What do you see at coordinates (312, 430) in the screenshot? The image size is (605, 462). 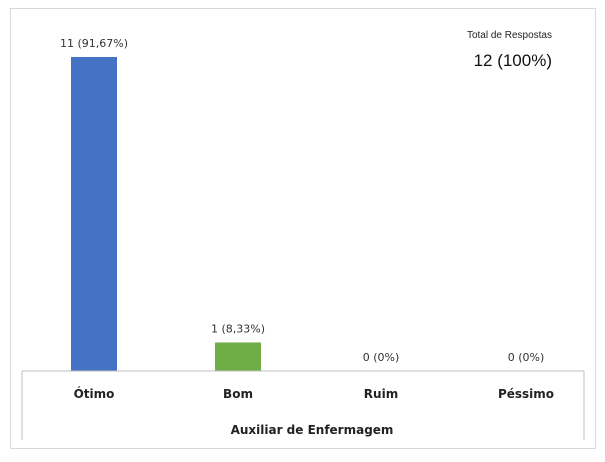 I see `x-axis-title: Auxiliar de Enfermagem` at bounding box center [312, 430].